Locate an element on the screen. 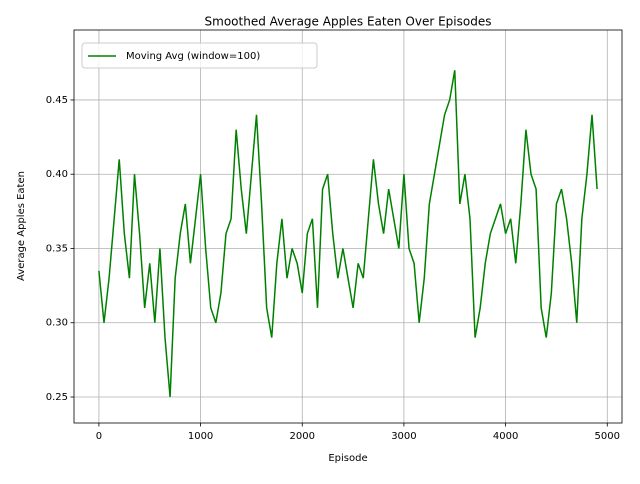 The image size is (640, 484). legend-box is located at coordinates (199, 55).